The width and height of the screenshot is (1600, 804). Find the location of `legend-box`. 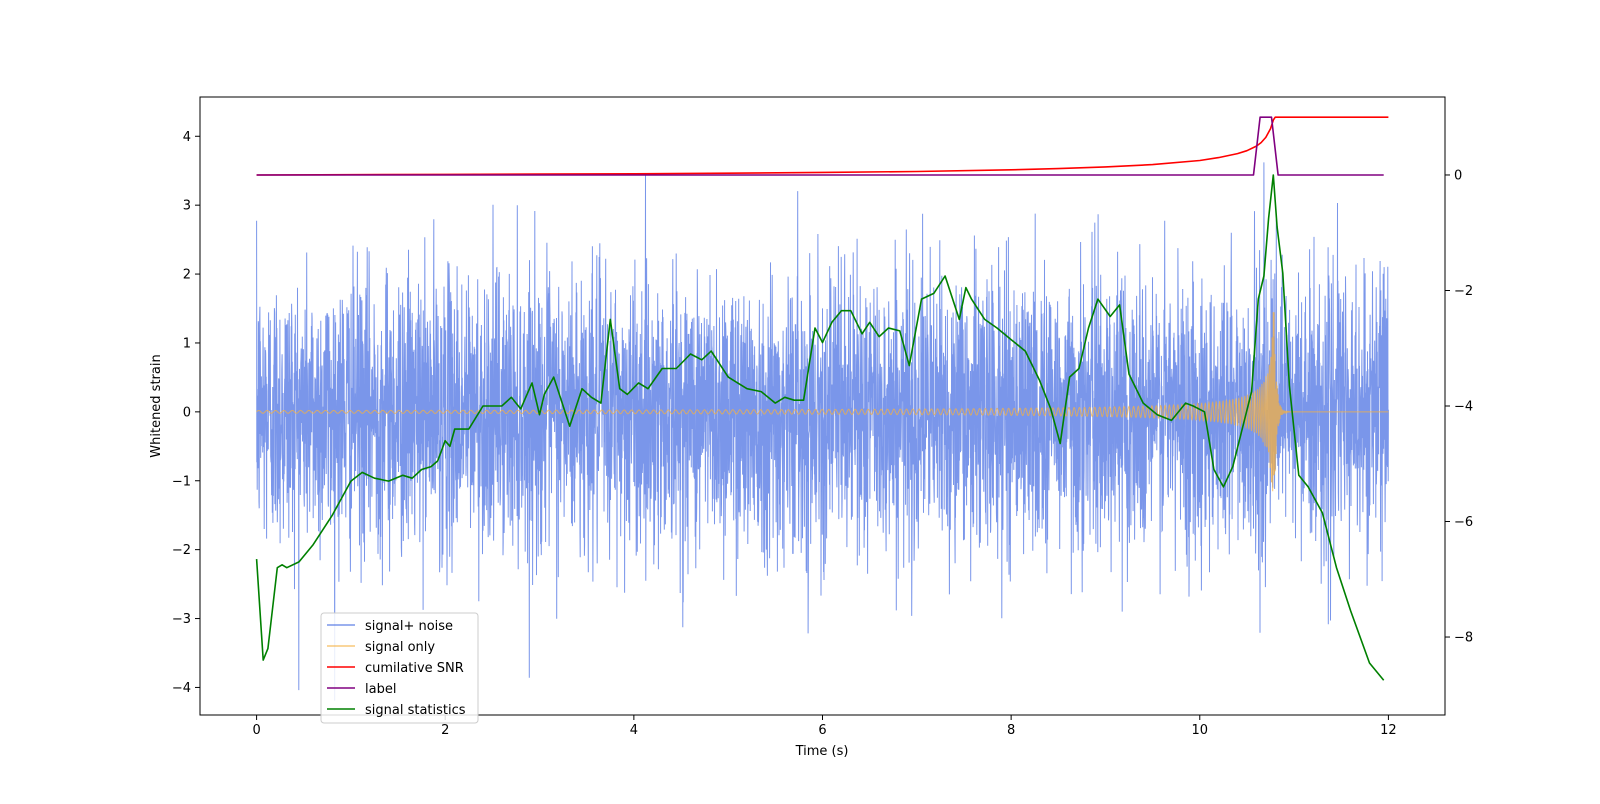

legend-box is located at coordinates (399, 668).